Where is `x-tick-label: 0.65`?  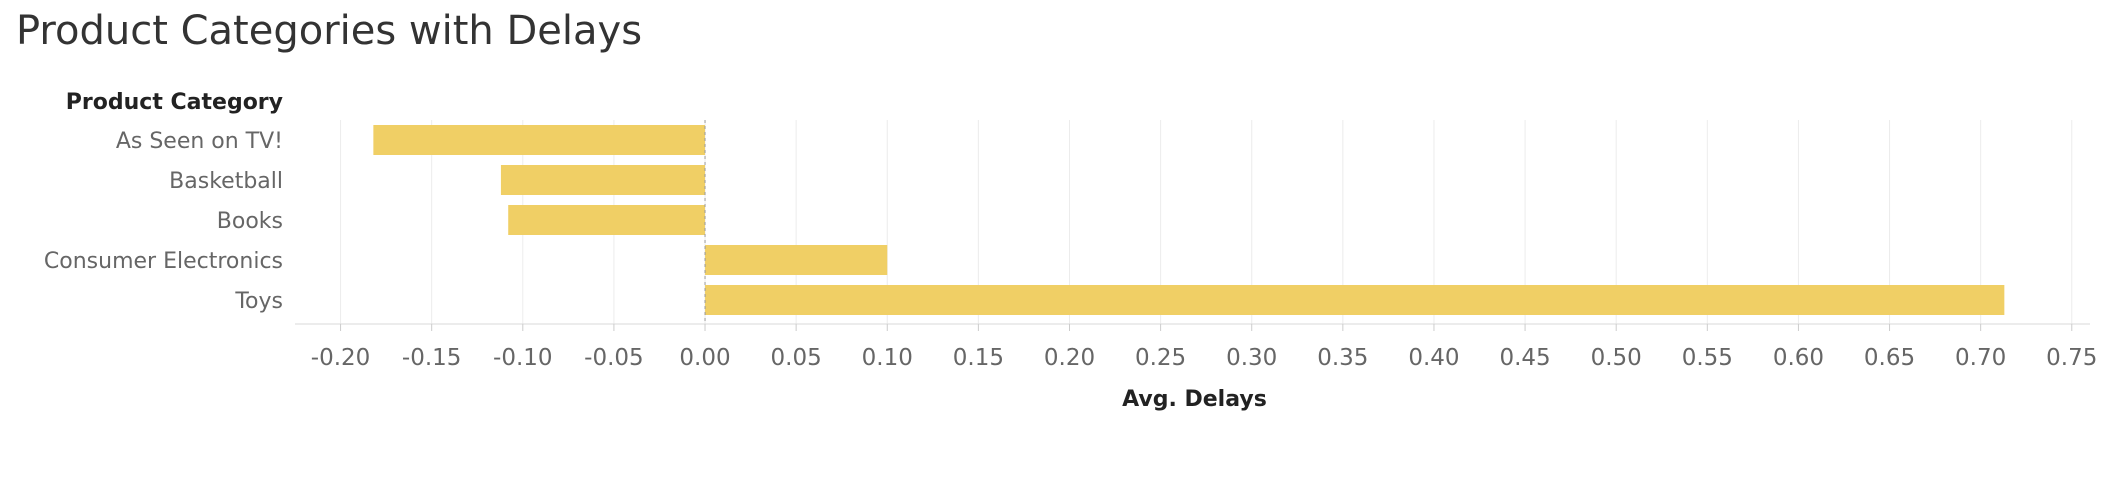
x-tick-label: 0.65 is located at coordinates (1889, 358).